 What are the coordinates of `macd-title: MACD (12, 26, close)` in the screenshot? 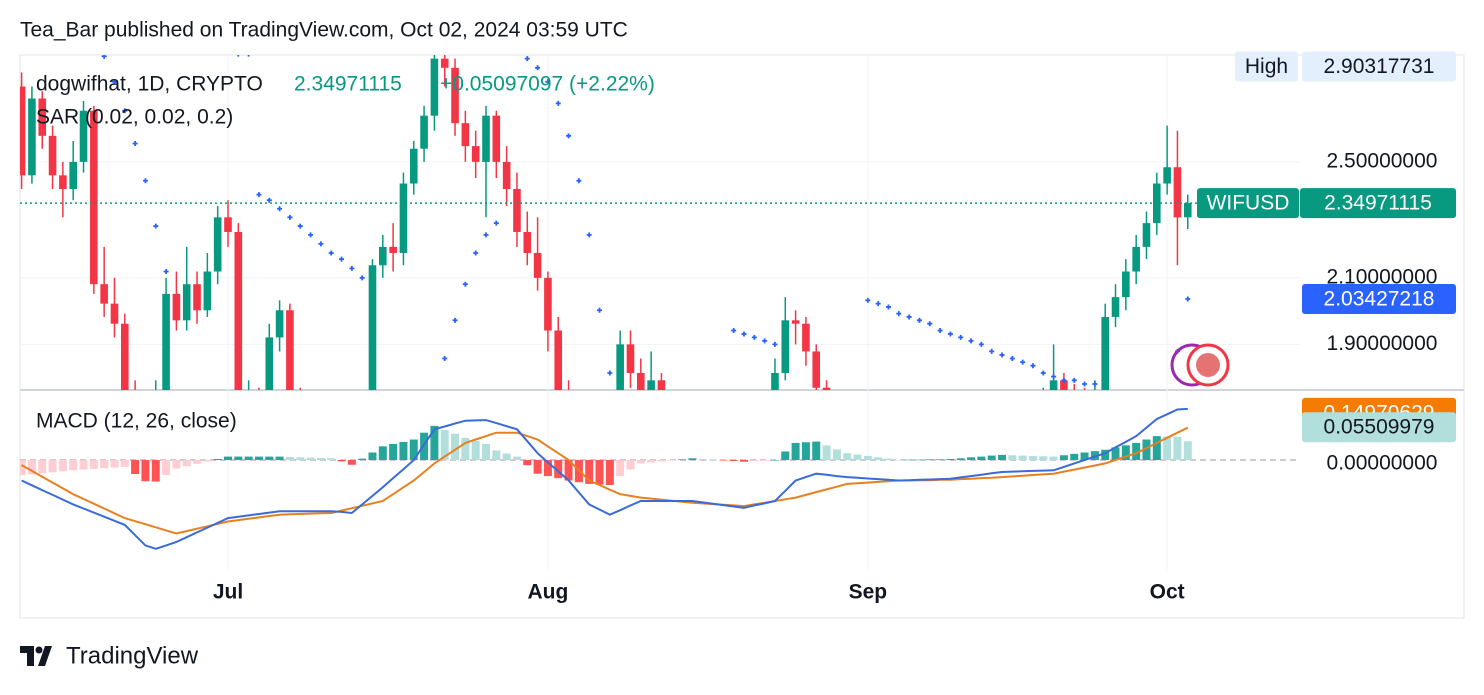 It's located at (136, 421).